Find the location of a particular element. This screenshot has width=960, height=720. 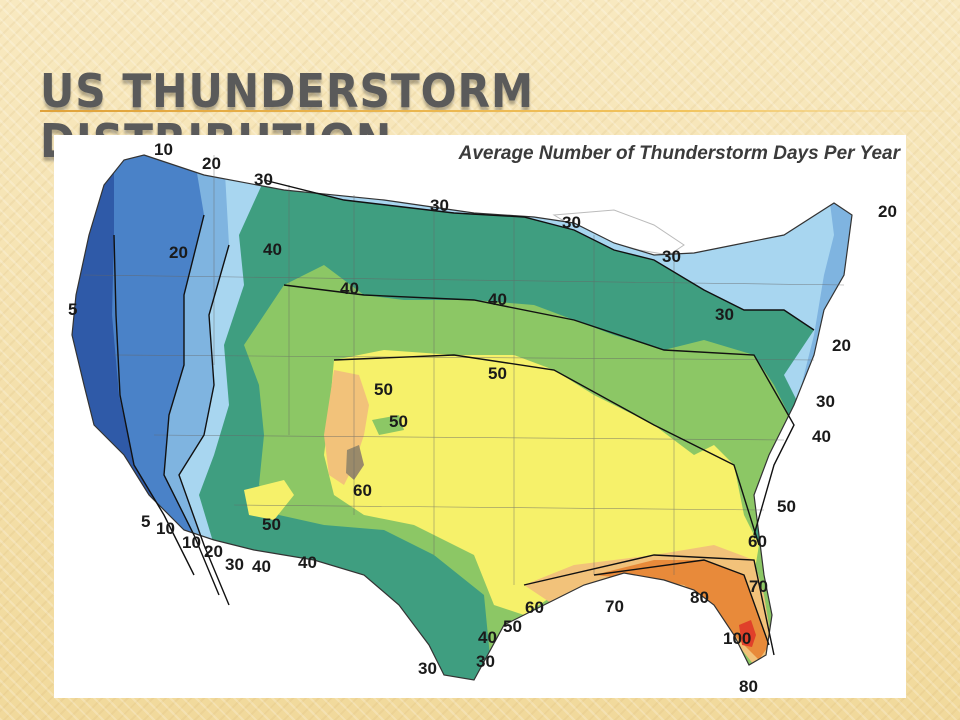

title-underline is located at coordinates (500, 111).